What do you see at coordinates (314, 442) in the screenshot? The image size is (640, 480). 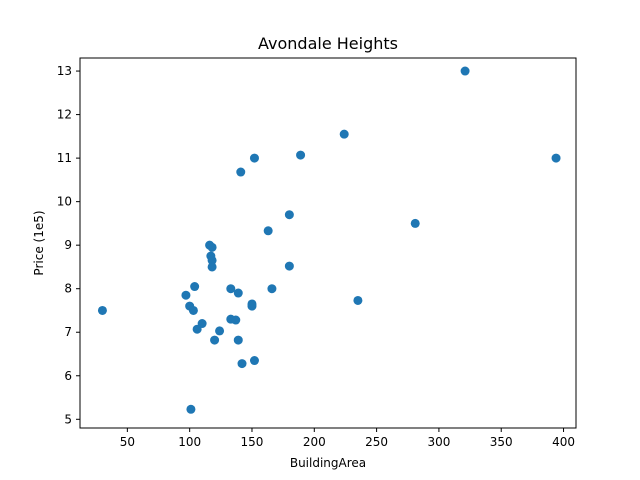 I see `x-tick-label: 200` at bounding box center [314, 442].